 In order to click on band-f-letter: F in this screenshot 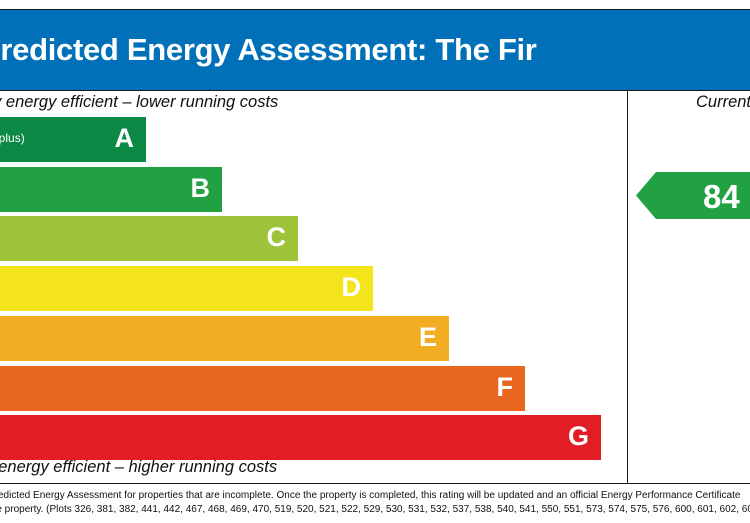, I will do `click(505, 387)`.